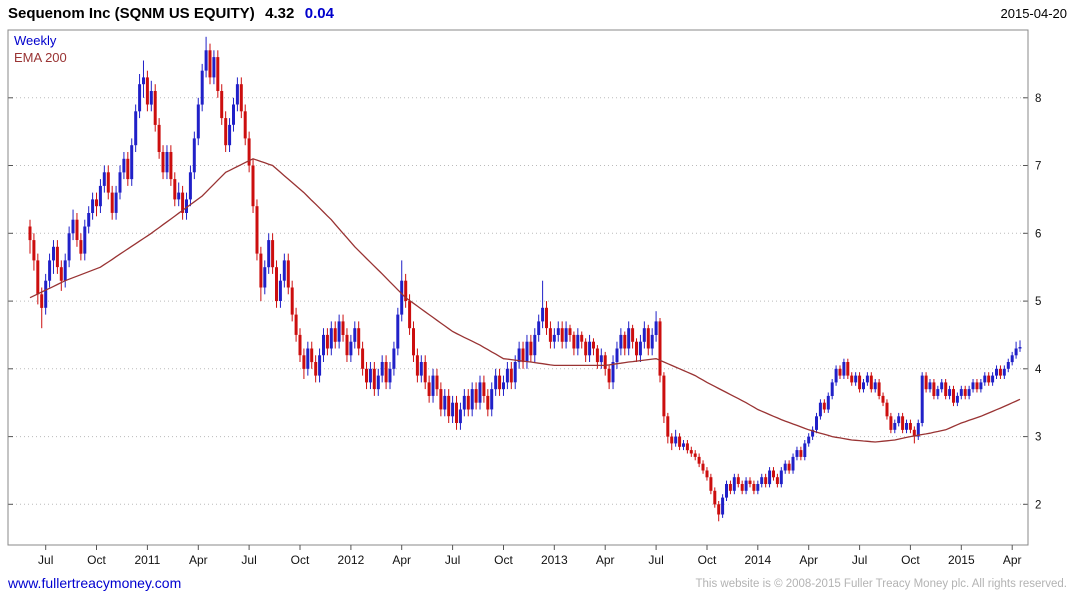 The height and width of the screenshot is (600, 1075). What do you see at coordinates (1038, 99) in the screenshot?
I see `y-tick-label: 8` at bounding box center [1038, 99].